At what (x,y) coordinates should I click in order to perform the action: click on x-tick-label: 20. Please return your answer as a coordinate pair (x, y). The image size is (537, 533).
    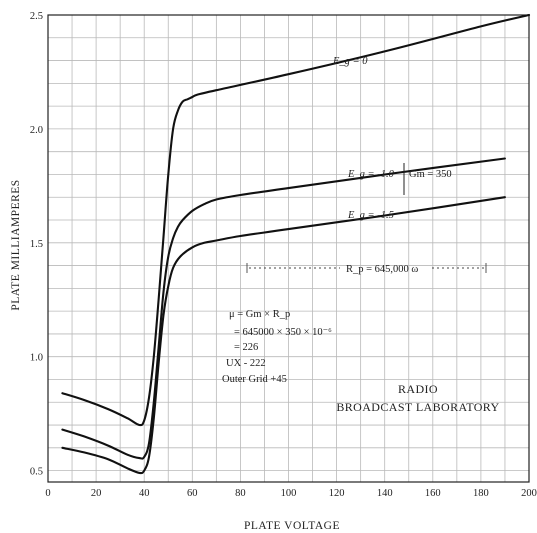
    Looking at the image, I should click on (96, 493).